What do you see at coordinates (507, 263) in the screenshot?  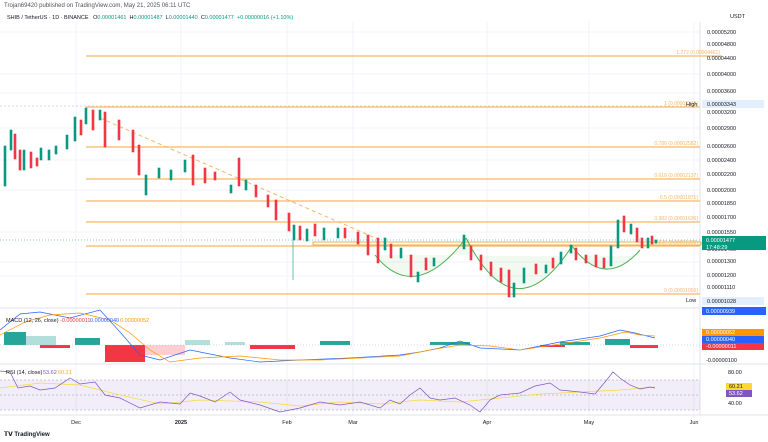 I see `pattern-arcs` at bounding box center [507, 263].